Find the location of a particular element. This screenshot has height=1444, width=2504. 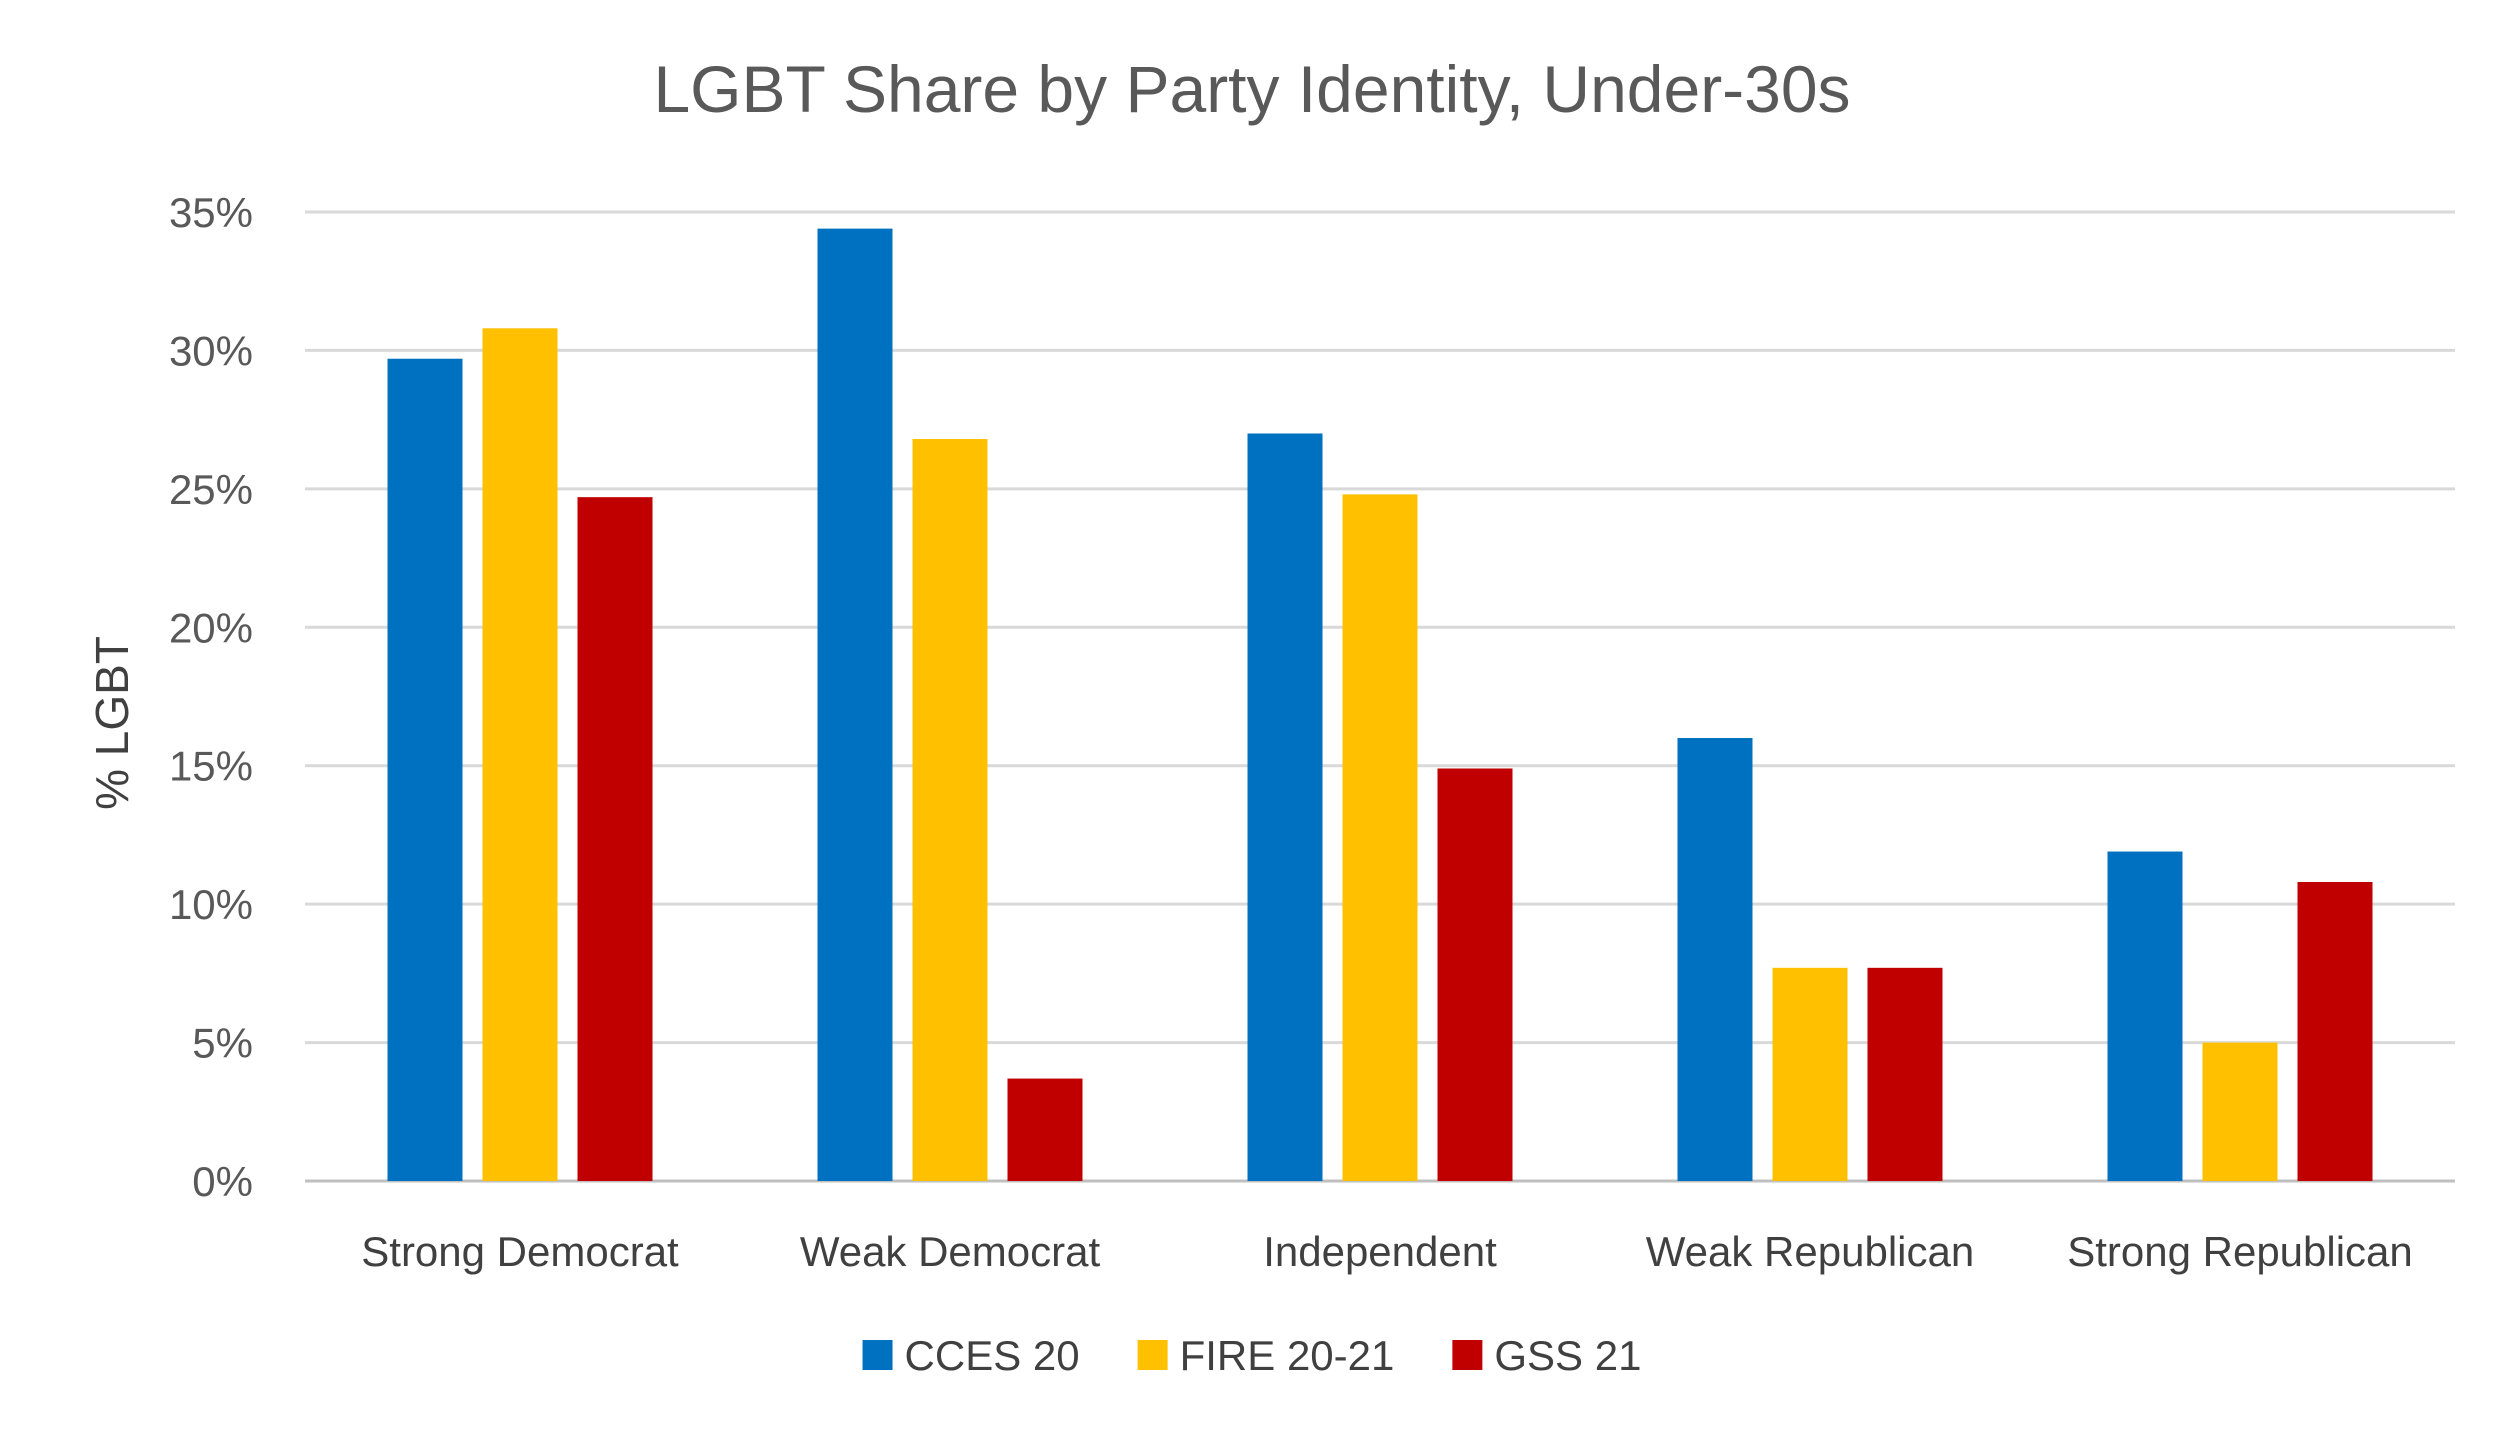

chart-title: LGBT Share by Party Identity, Under-30s is located at coordinates (1251, 89).